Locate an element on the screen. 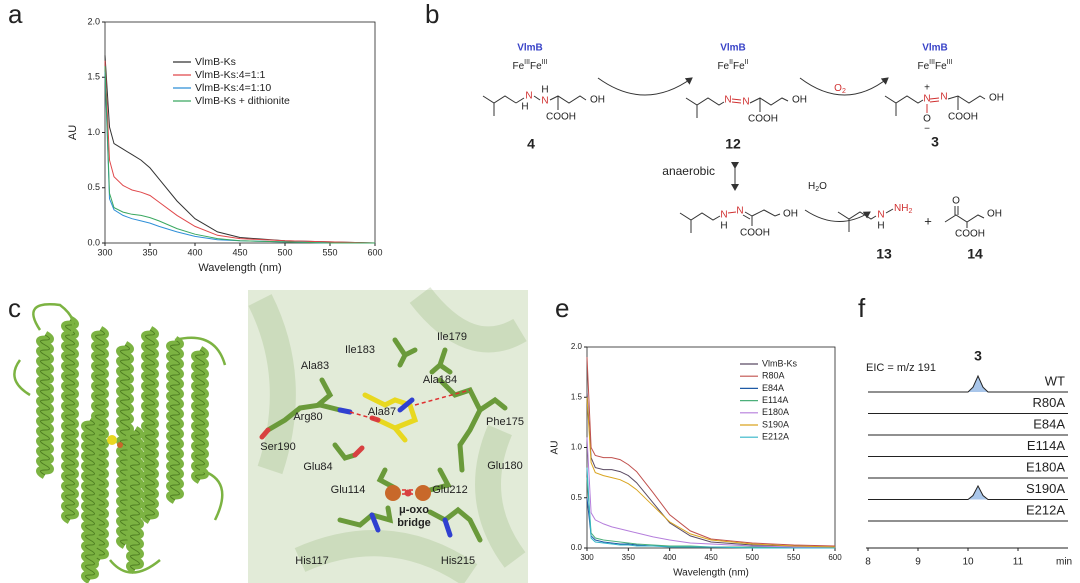 The height and width of the screenshot is (583, 1080). subscript: 2 is located at coordinates (910, 211).